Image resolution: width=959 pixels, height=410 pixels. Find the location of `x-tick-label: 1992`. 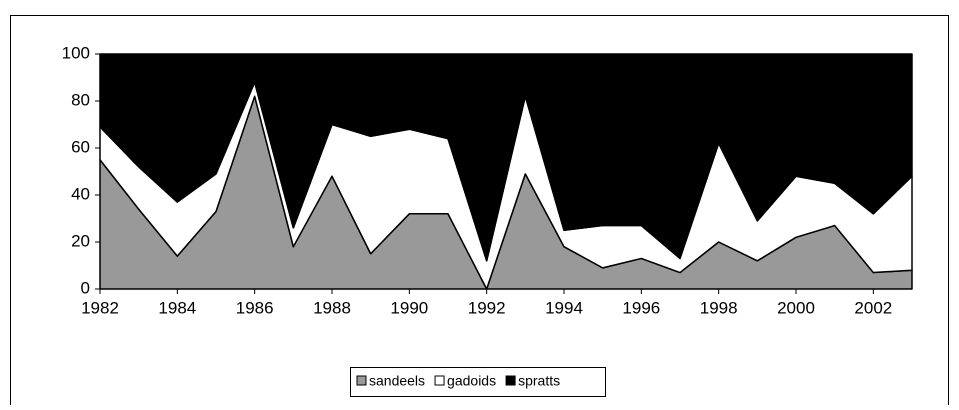

x-tick-label: 1992 is located at coordinates (487, 307).